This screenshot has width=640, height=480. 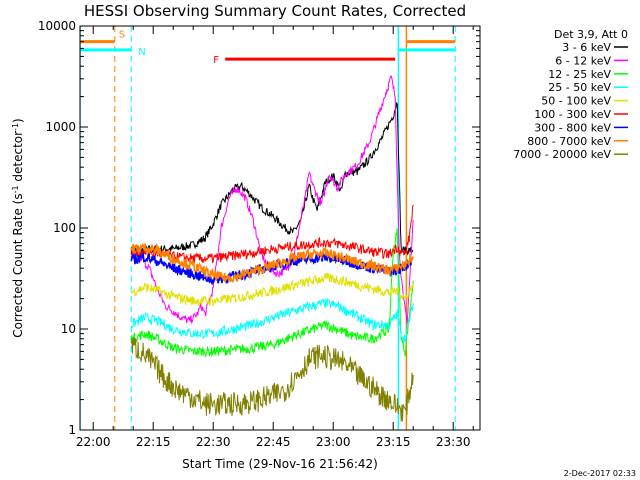 I want to click on y-tick-label: 1000, so click(x=60, y=127).